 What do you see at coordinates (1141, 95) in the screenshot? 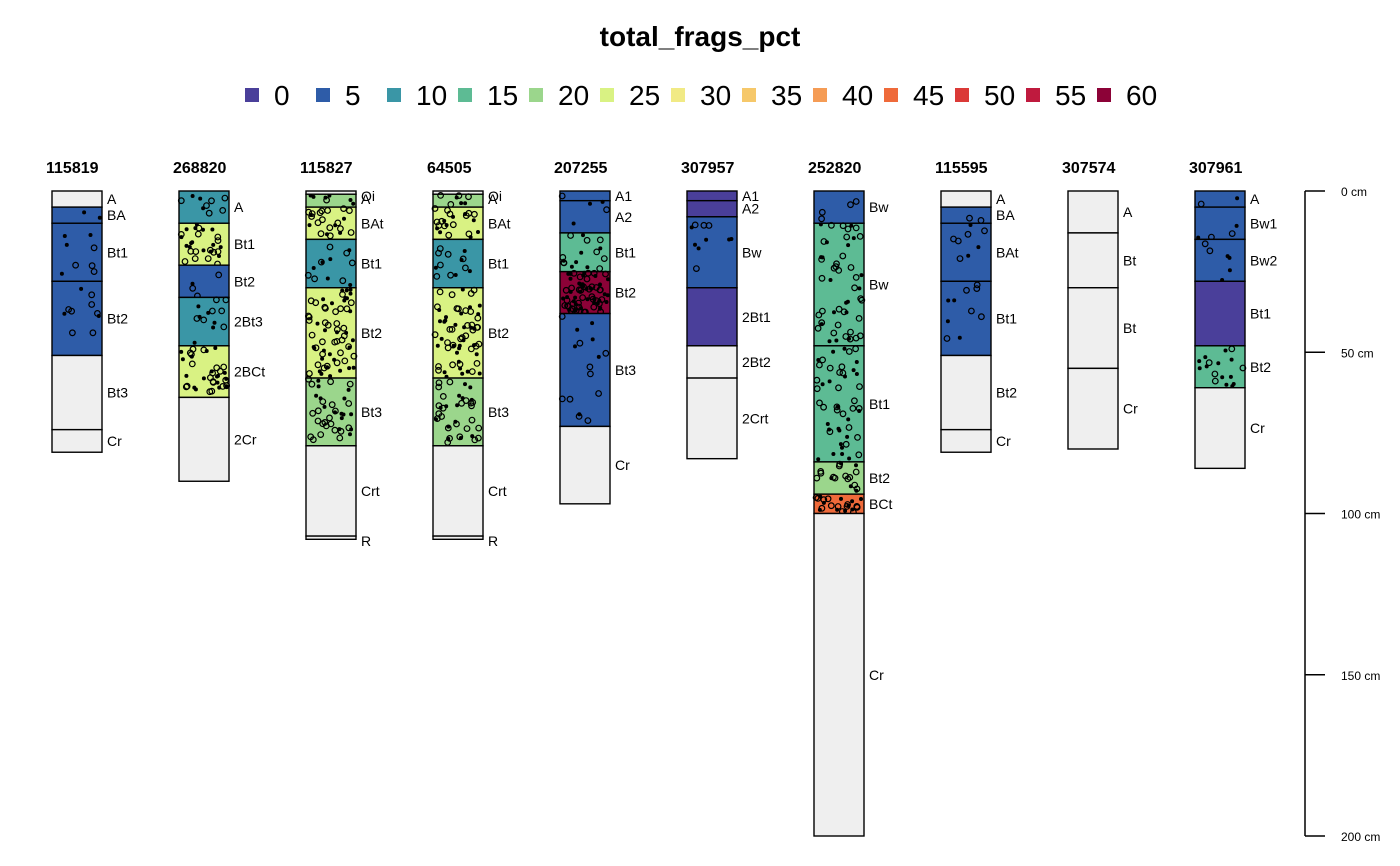
I see `legend-label: 60` at bounding box center [1141, 95].